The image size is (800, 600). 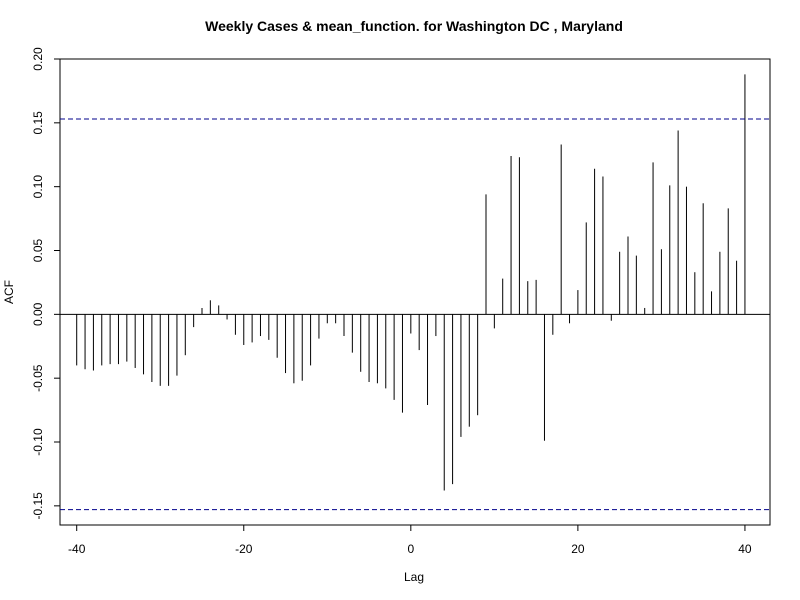 What do you see at coordinates (38, 506) in the screenshot?
I see `y-tick-label: -0.15` at bounding box center [38, 506].